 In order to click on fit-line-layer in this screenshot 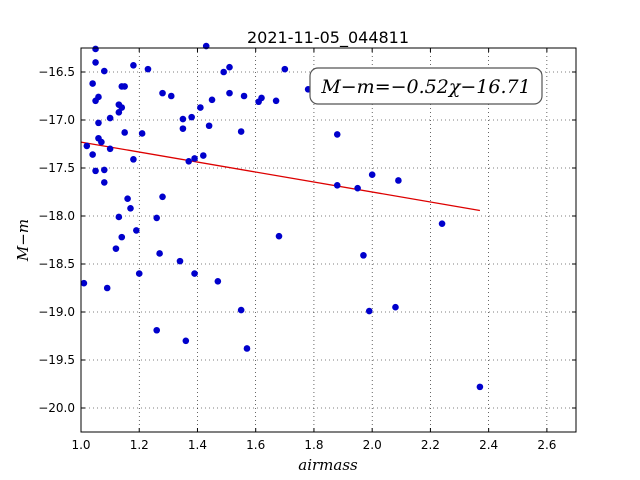, I will do `click(280, 176)`.